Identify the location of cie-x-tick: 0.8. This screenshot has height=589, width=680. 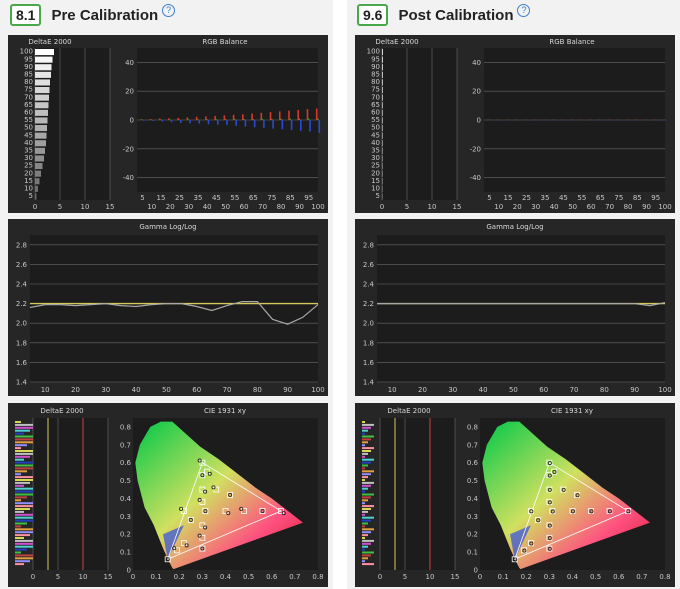
(664, 577).